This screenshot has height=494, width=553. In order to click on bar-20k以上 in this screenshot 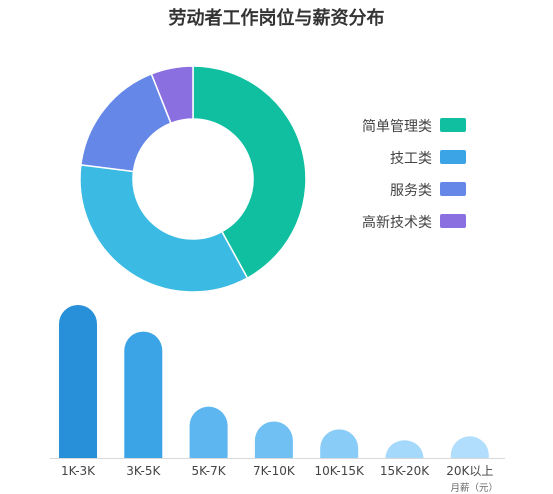, I will do `click(469, 447)`.